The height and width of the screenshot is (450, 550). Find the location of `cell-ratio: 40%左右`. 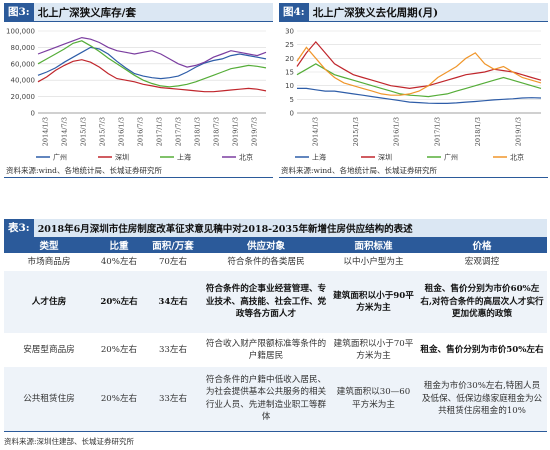

cell-ratio: 40%左右 is located at coordinates (119, 261).